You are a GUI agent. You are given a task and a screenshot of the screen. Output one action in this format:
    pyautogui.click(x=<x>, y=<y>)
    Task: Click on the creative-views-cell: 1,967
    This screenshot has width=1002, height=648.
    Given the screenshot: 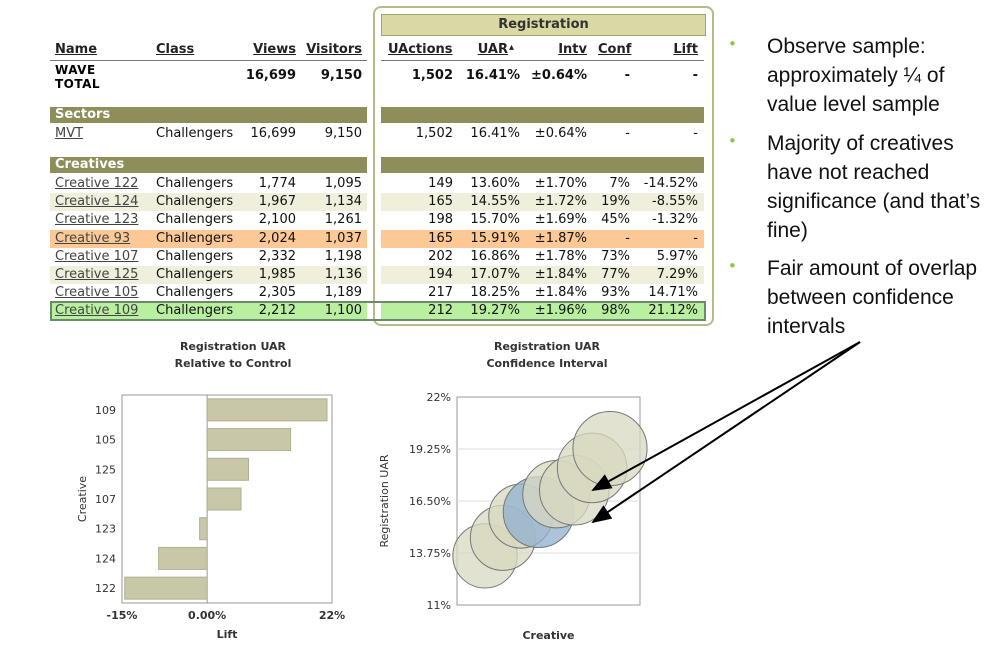 What is the action you would take?
    pyautogui.click(x=277, y=202)
    